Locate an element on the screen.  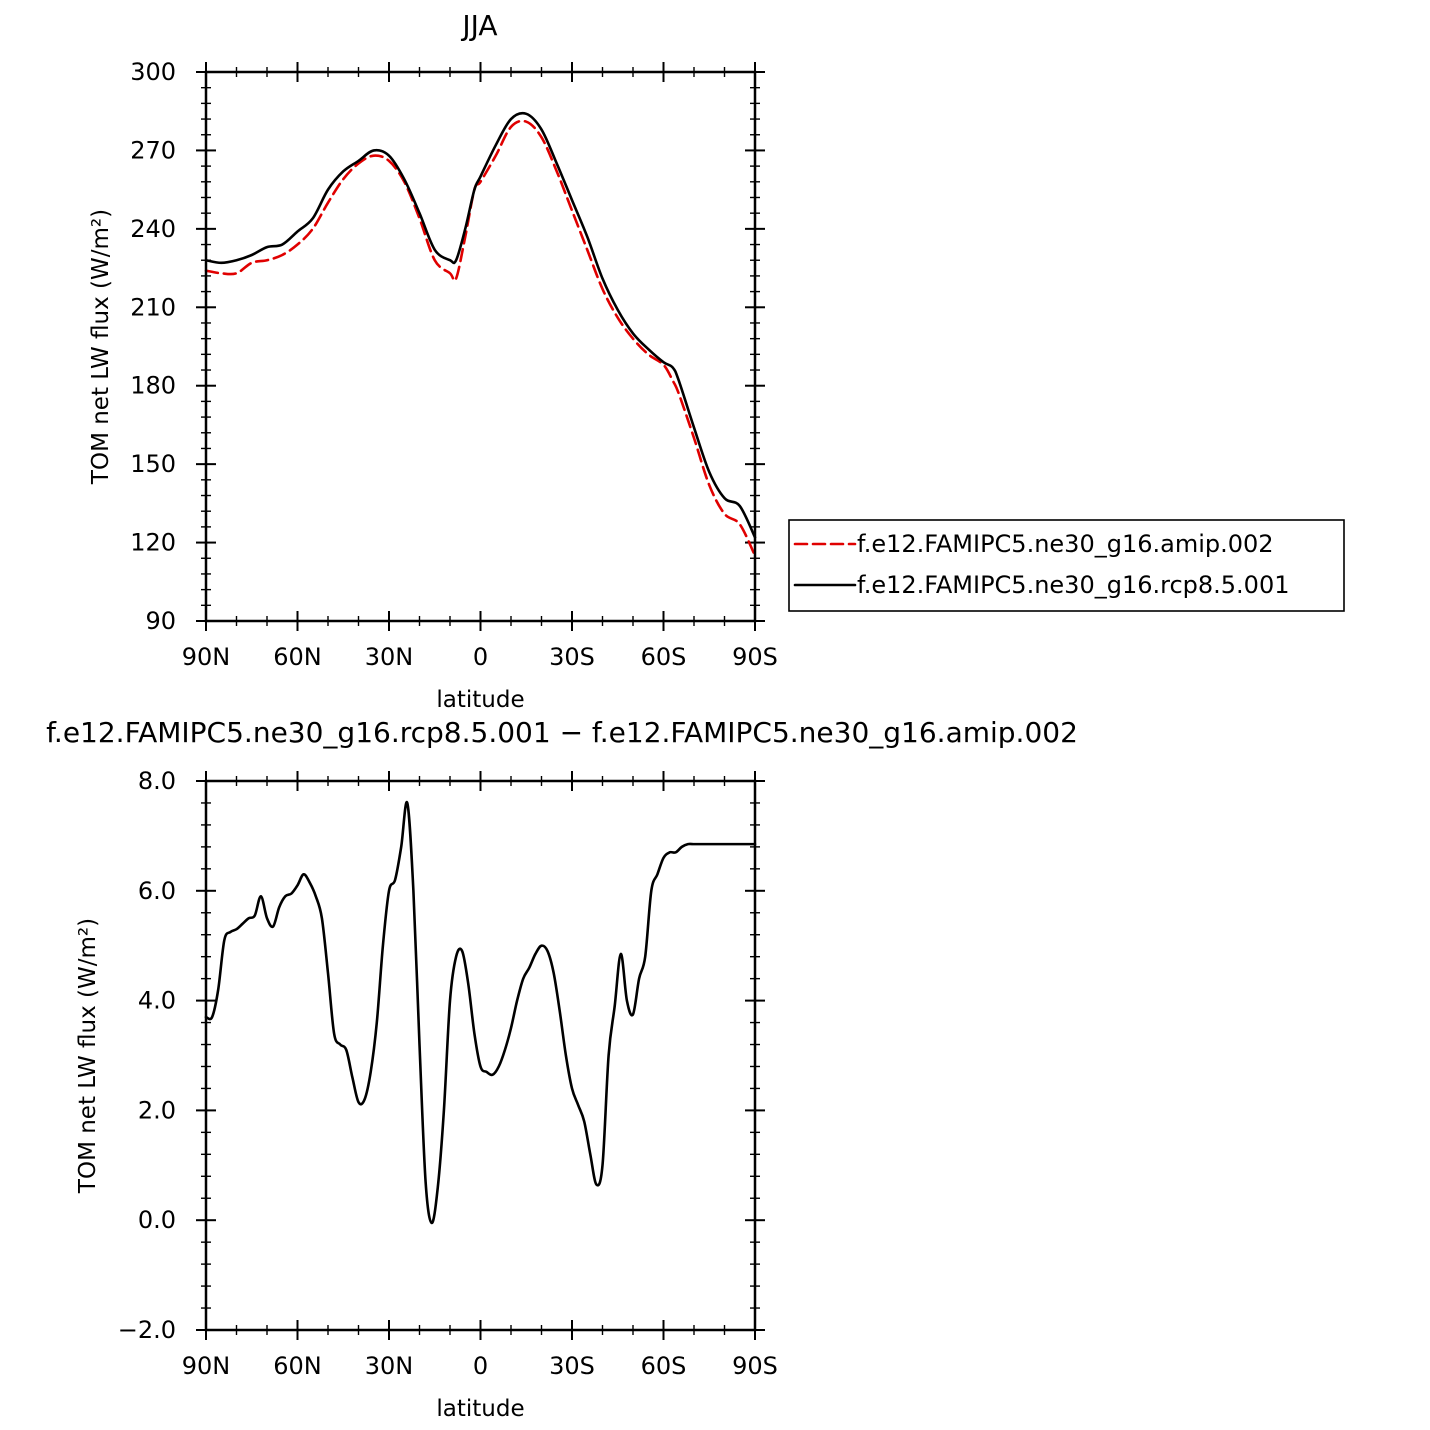
y-tick-label: 270 is located at coordinates (153, 150).